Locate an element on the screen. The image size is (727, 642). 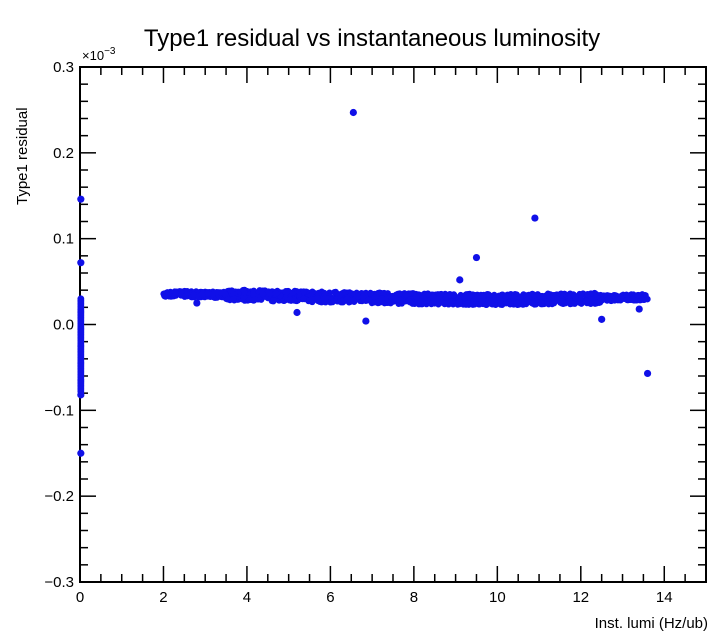
y-tick-label: −0.2 is located at coordinates (59, 496).